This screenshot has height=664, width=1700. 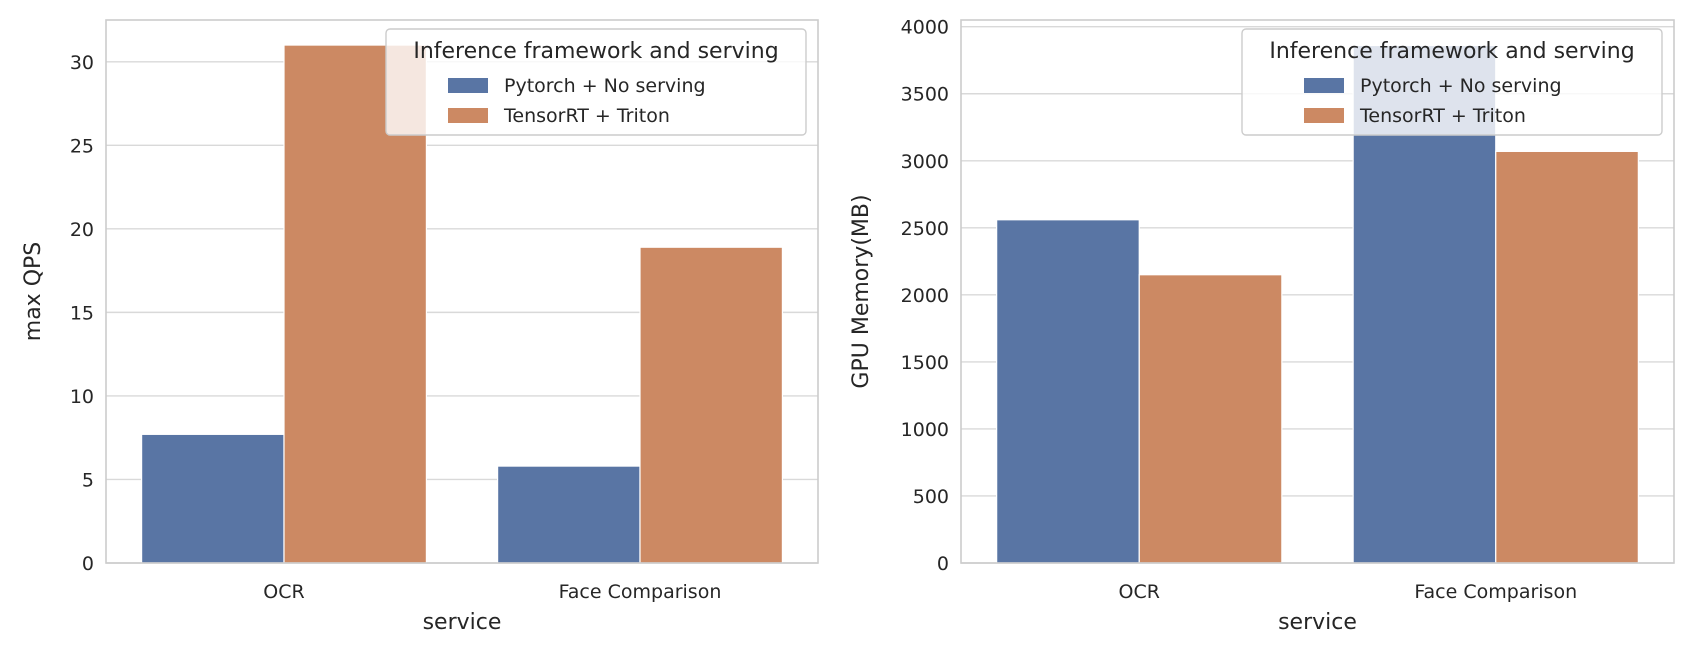 What do you see at coordinates (925, 363) in the screenshot?
I see `y-tick-label: 1500` at bounding box center [925, 363].